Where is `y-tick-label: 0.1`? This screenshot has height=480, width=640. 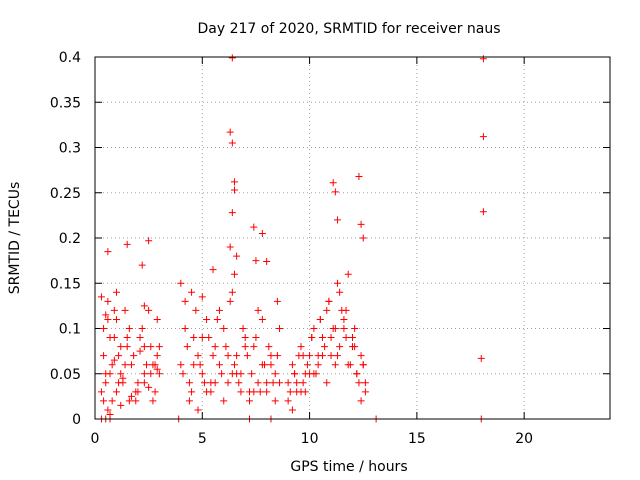
y-tick-label: 0.1 is located at coordinates (70, 330).